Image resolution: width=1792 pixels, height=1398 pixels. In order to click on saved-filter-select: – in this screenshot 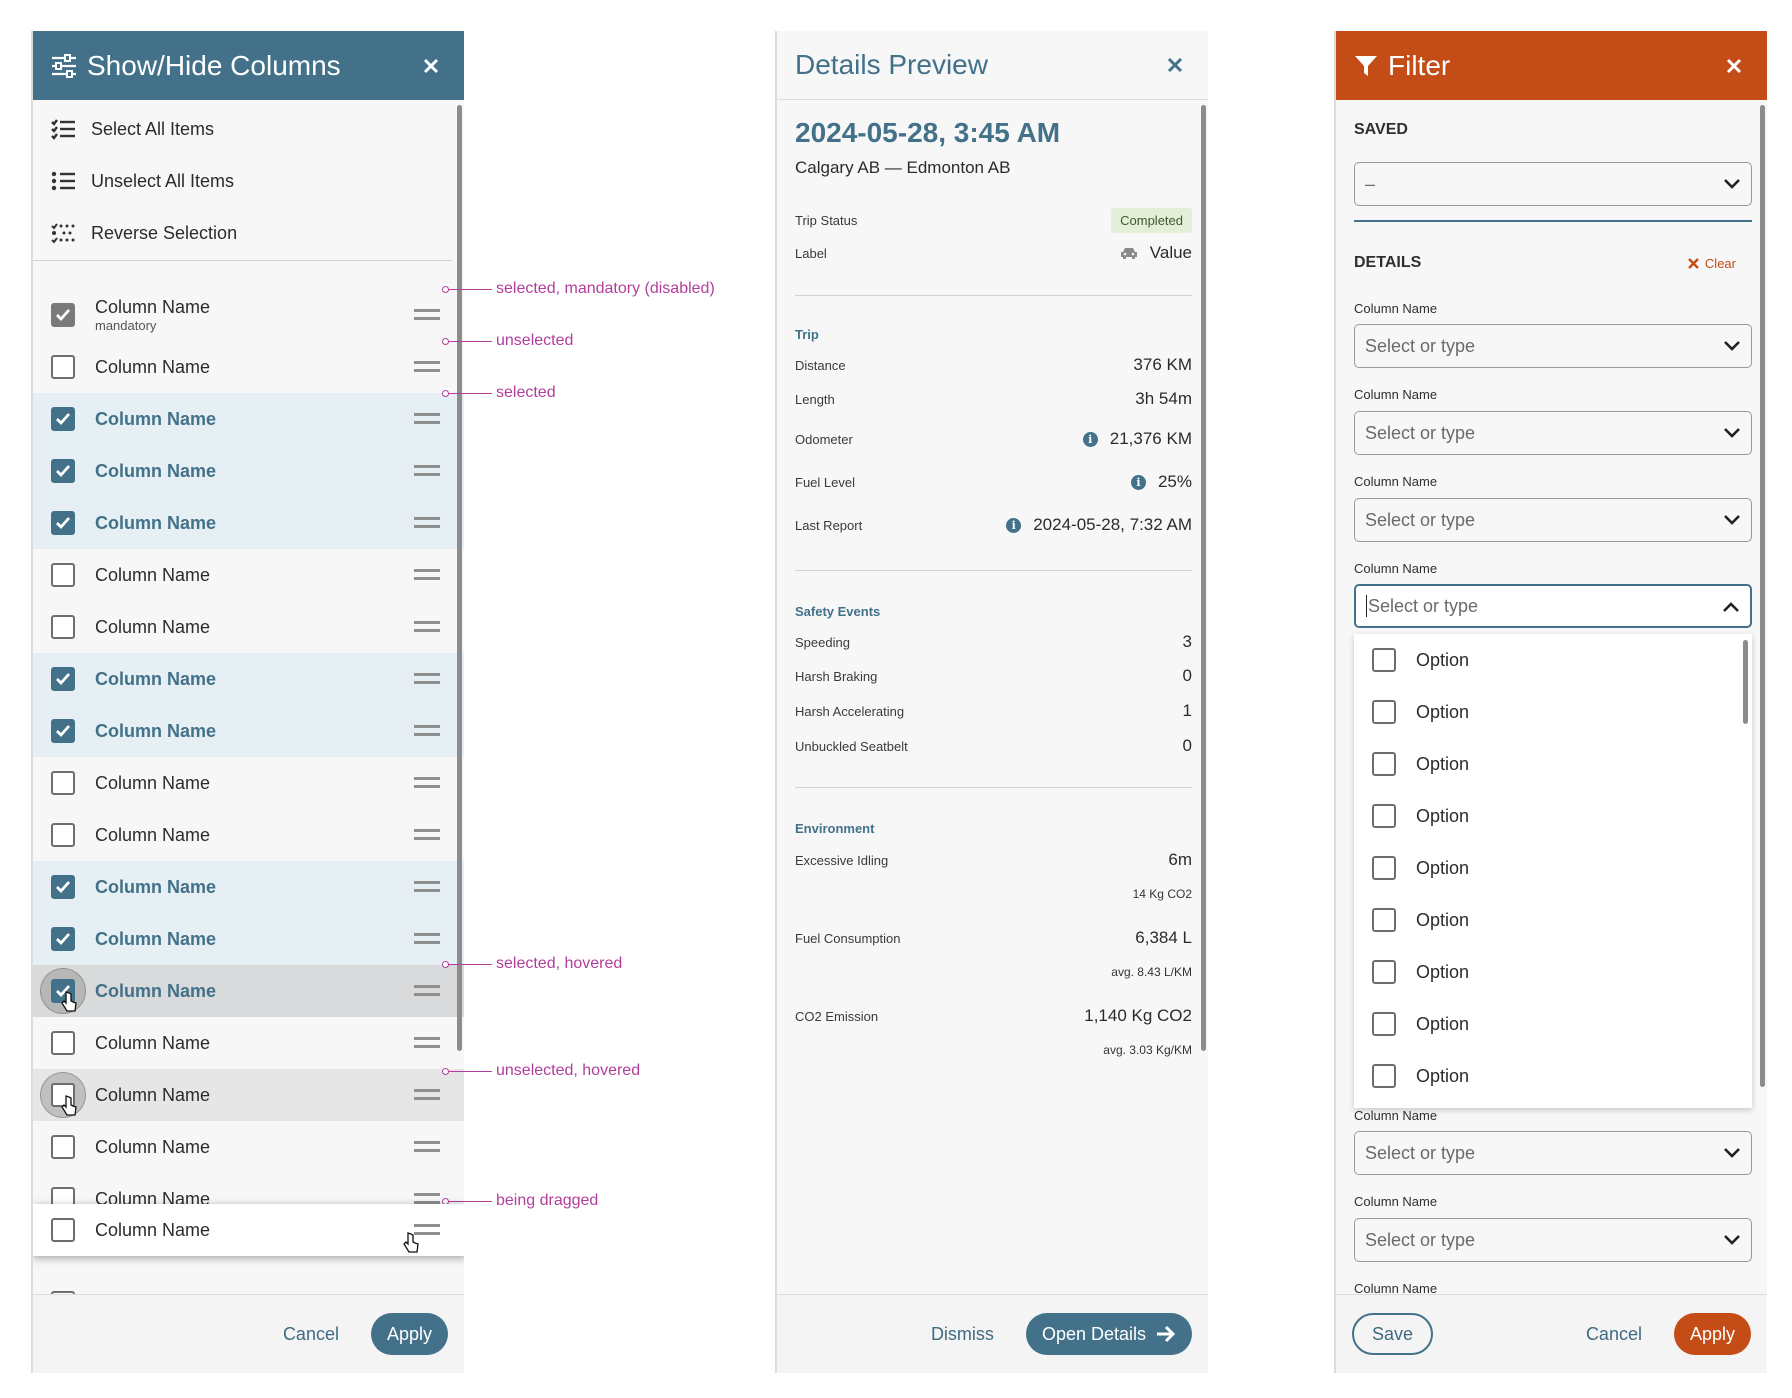, I will do `click(1553, 184)`.